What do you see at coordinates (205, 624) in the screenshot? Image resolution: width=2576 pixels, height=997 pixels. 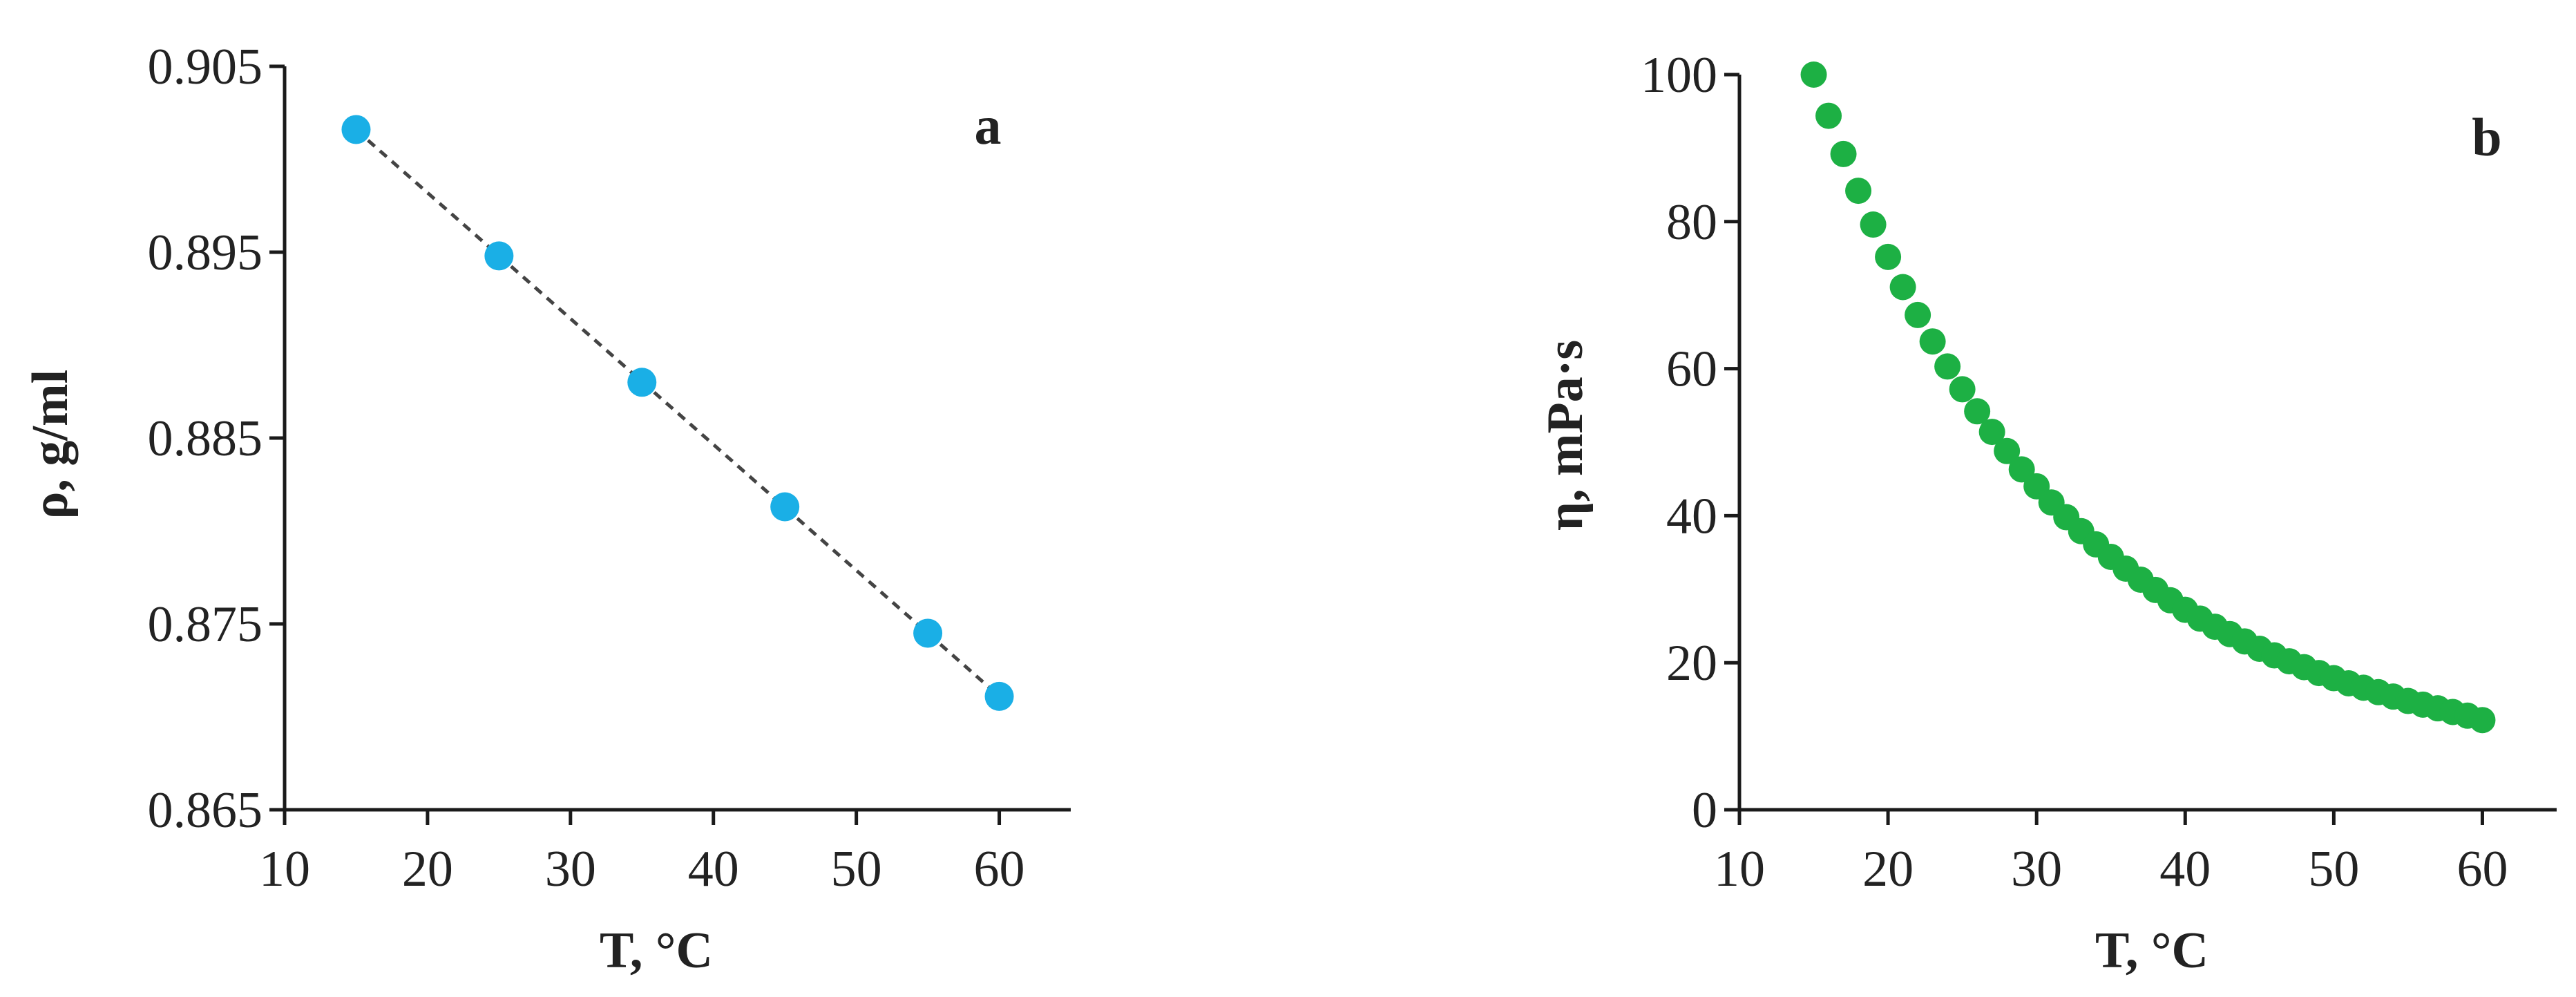 I see `y-tick-label: 0.875` at bounding box center [205, 624].